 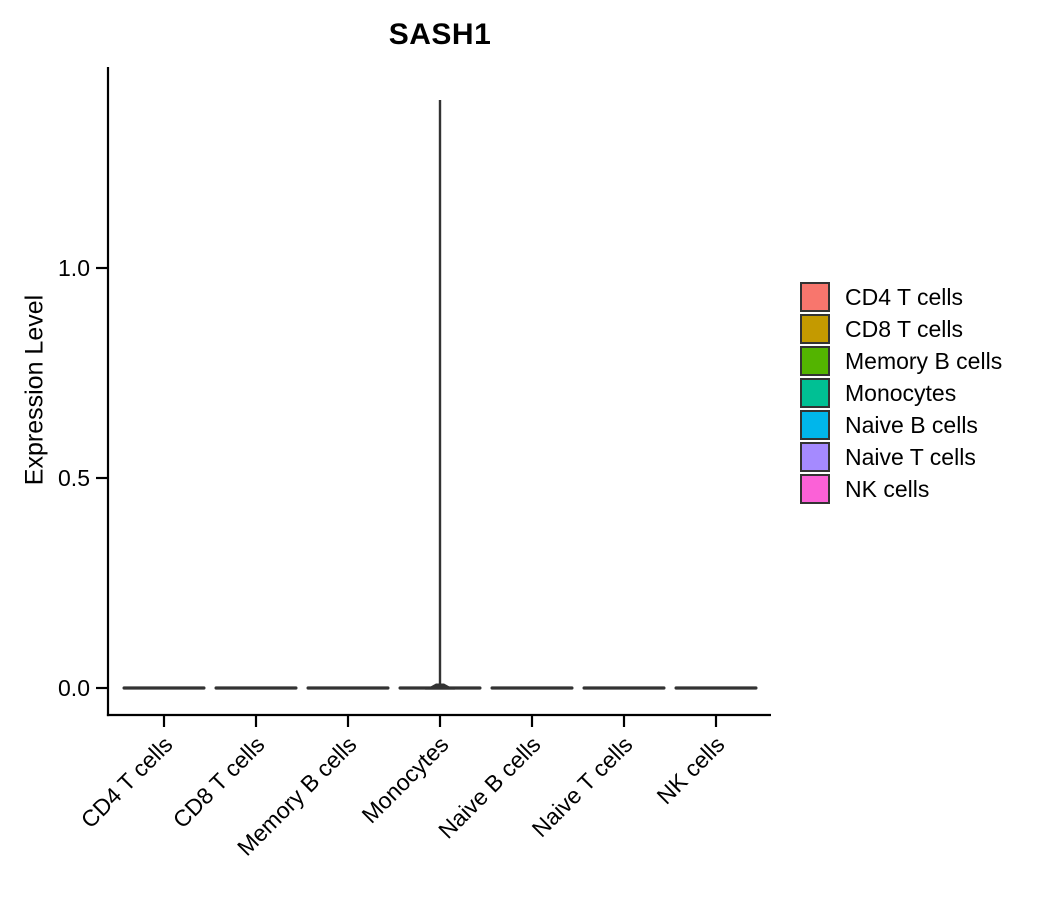 I want to click on legend-item: Naive T cells, so click(x=901, y=457).